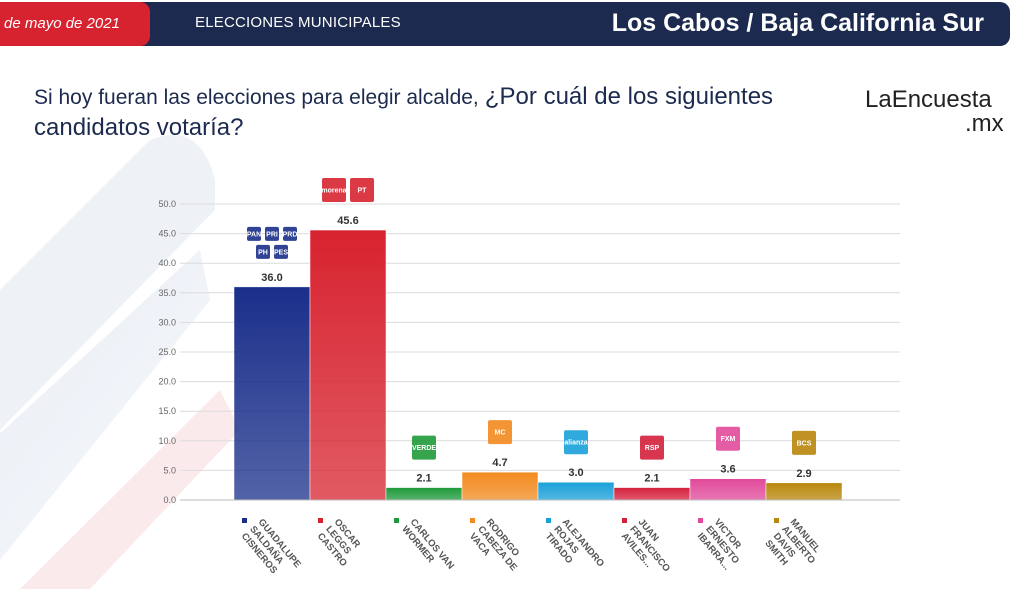 Image resolution: width=1024 pixels, height=589 pixels. Describe the element at coordinates (298, 22) in the screenshot. I see `section-title: ELECCIONES MUNICIPALES` at that location.